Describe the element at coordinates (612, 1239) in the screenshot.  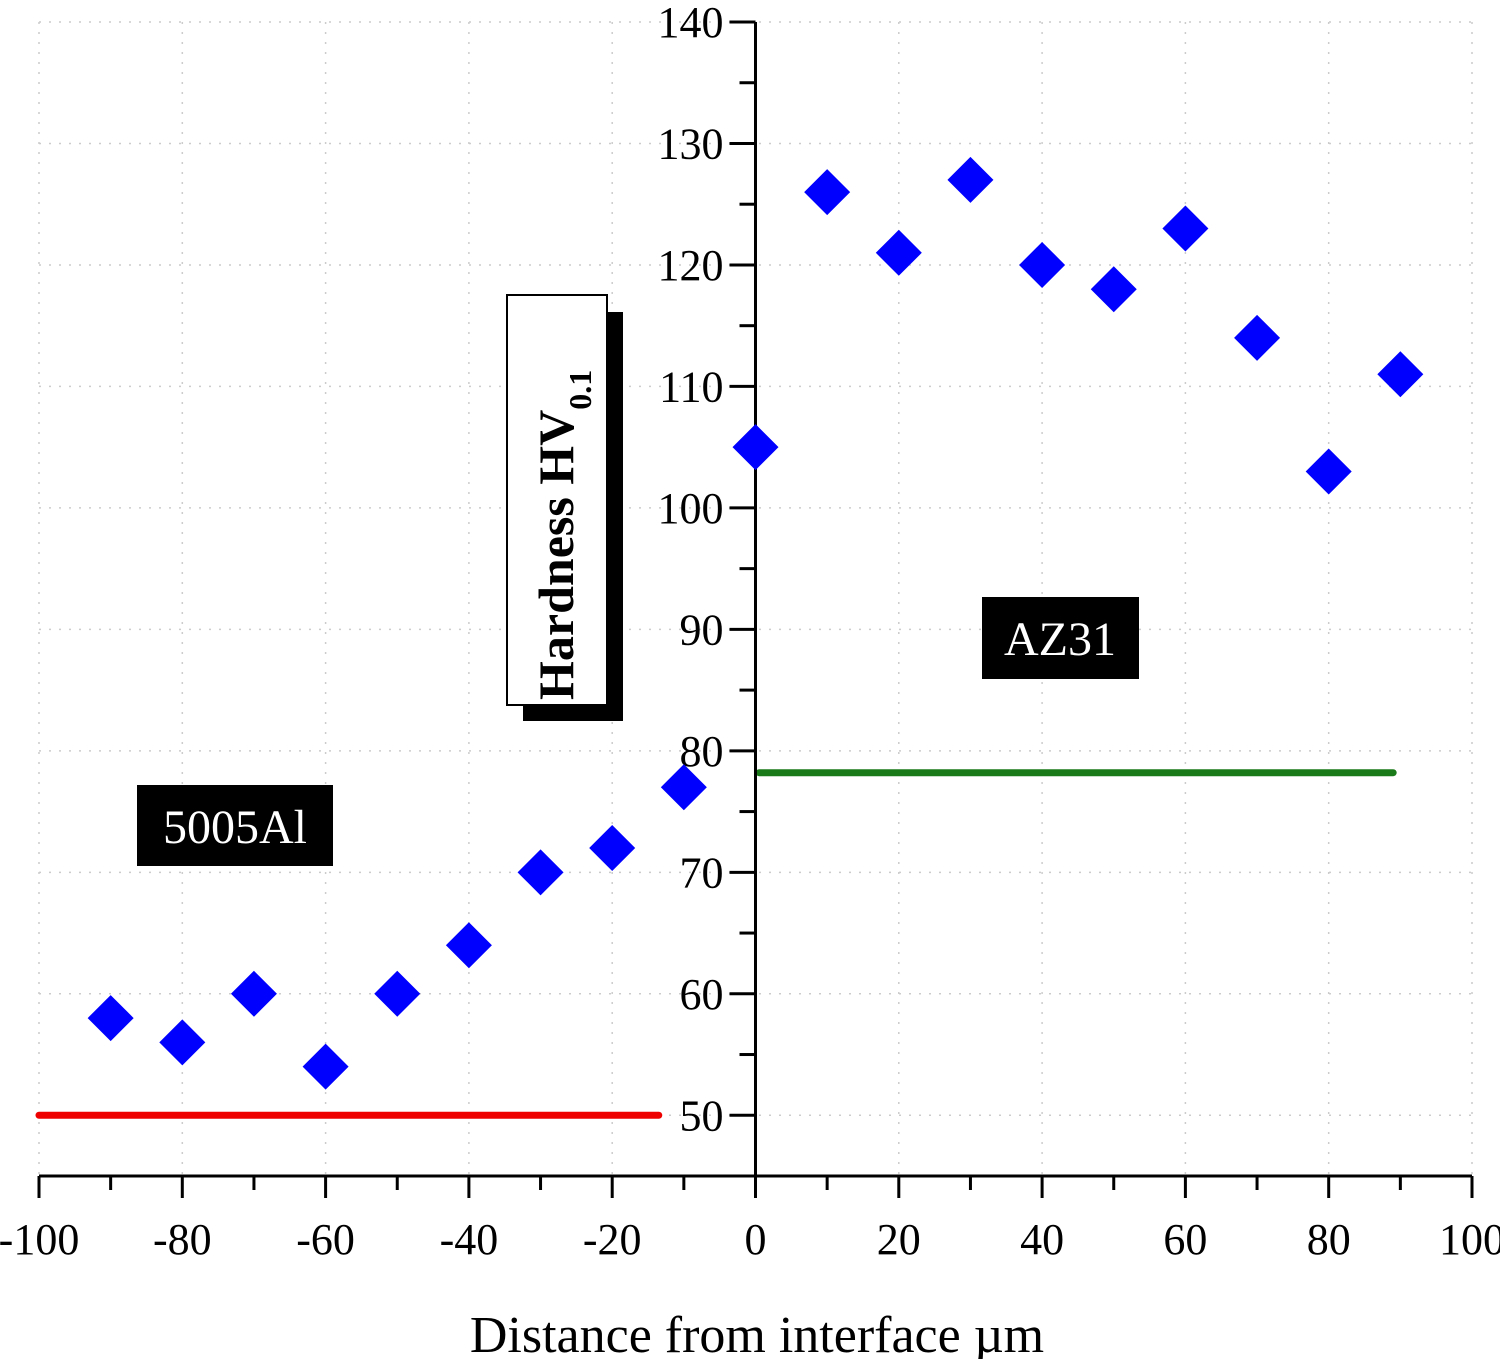
I see `x-tick-label: -20` at that location.